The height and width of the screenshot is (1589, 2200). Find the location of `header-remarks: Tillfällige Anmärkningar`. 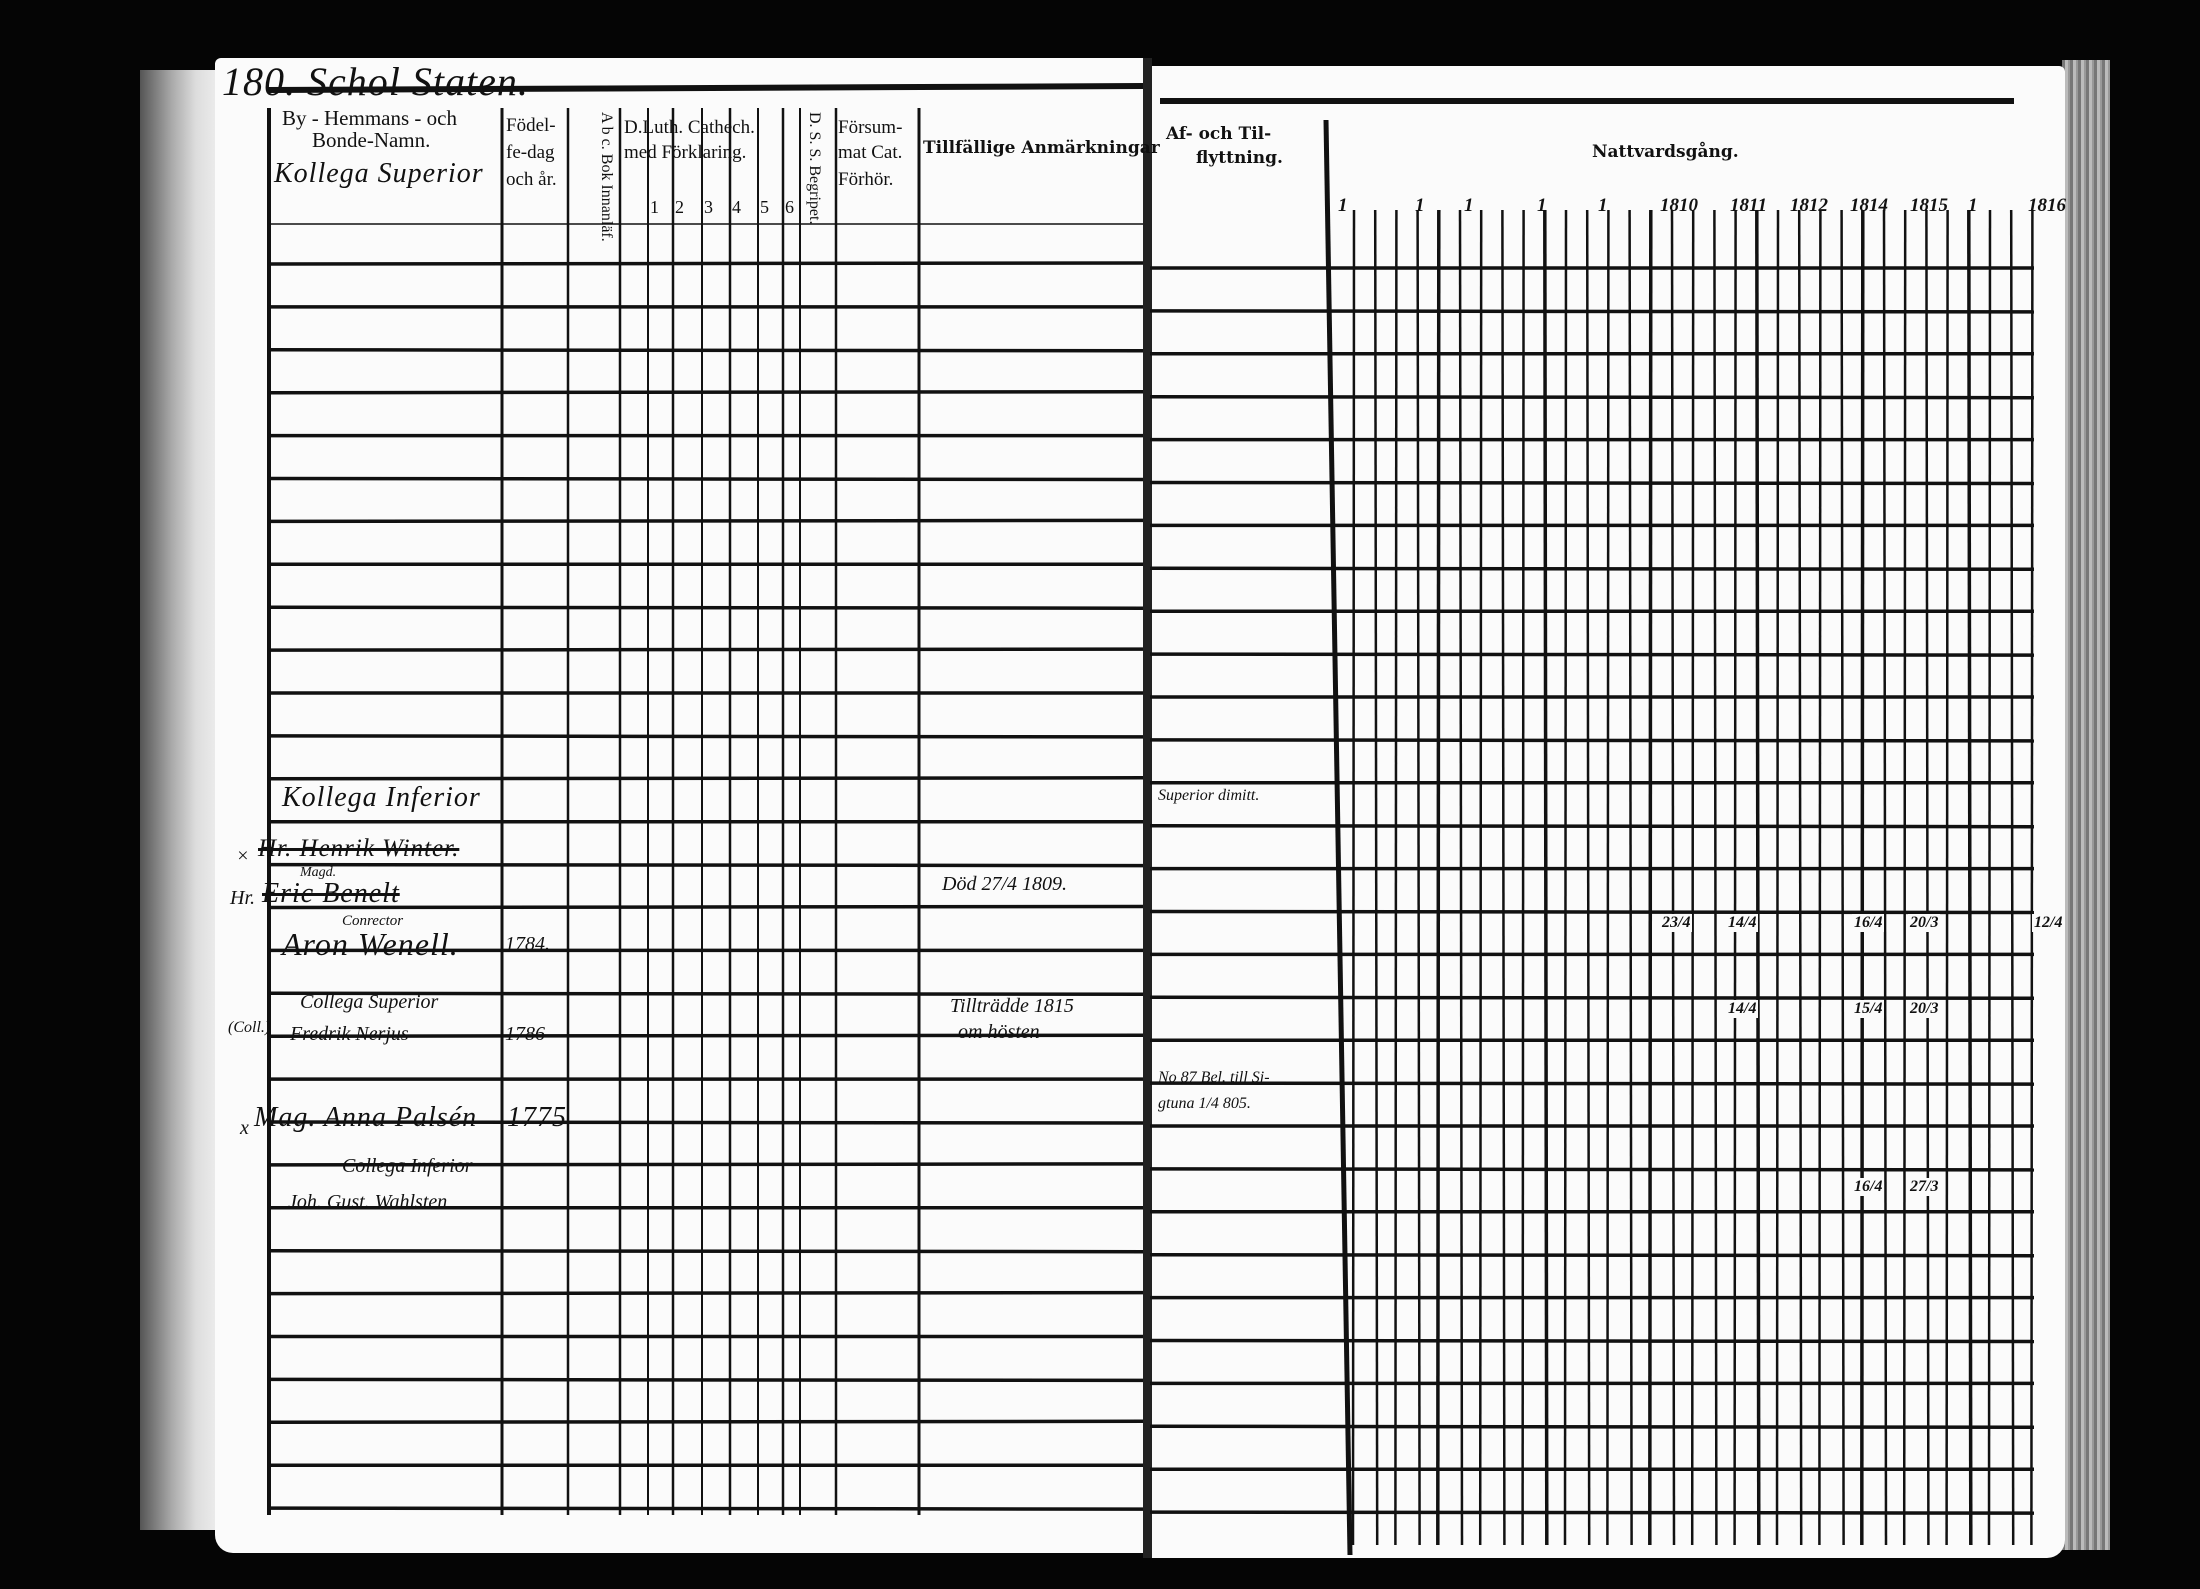

header-remarks: Tillfällige Anmärkningar is located at coordinates (1041, 148).